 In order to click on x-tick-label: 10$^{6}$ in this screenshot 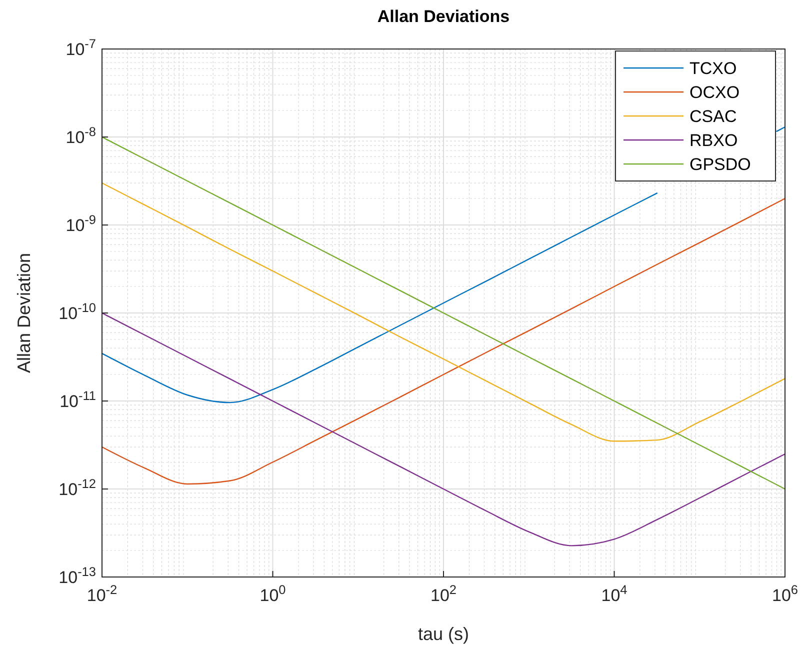, I will do `click(785, 593)`.